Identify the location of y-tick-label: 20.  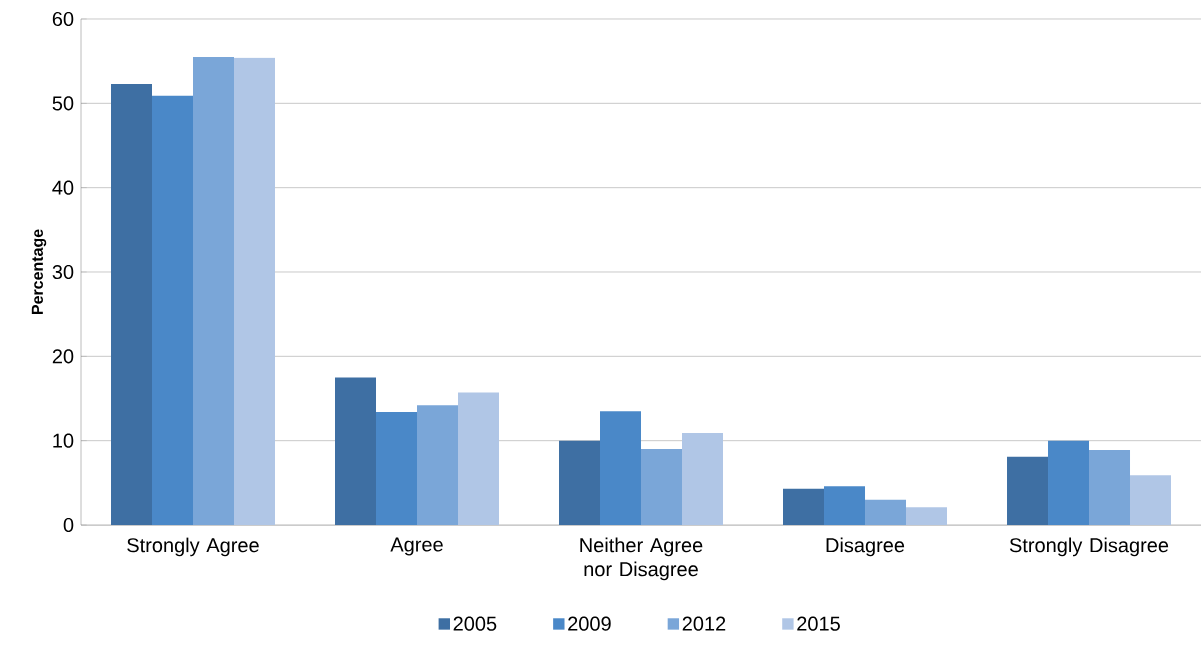
(63, 356).